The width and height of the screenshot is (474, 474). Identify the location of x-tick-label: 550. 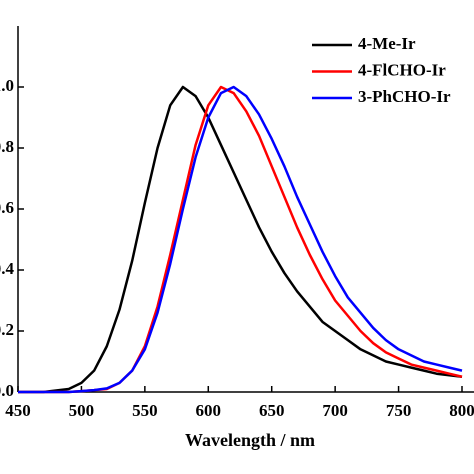
(145, 410).